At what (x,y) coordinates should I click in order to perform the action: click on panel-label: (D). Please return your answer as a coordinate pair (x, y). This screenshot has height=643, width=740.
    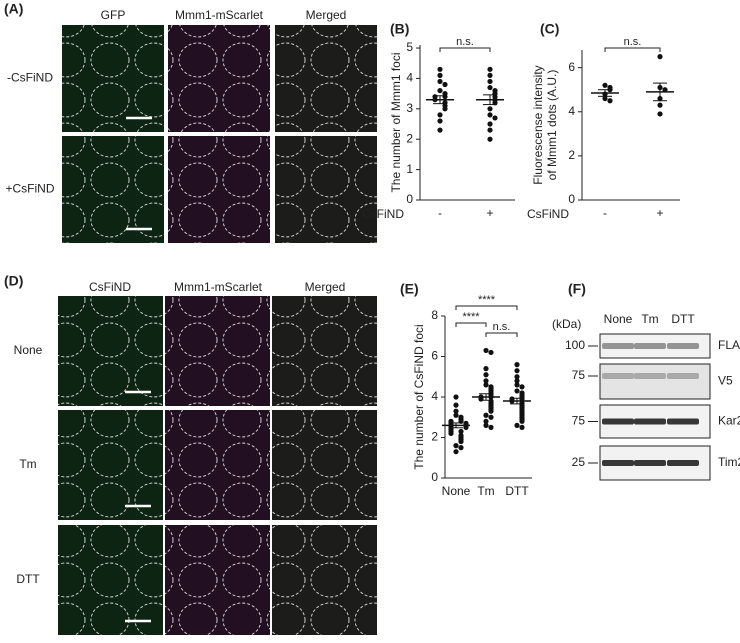
    Looking at the image, I should click on (13, 281).